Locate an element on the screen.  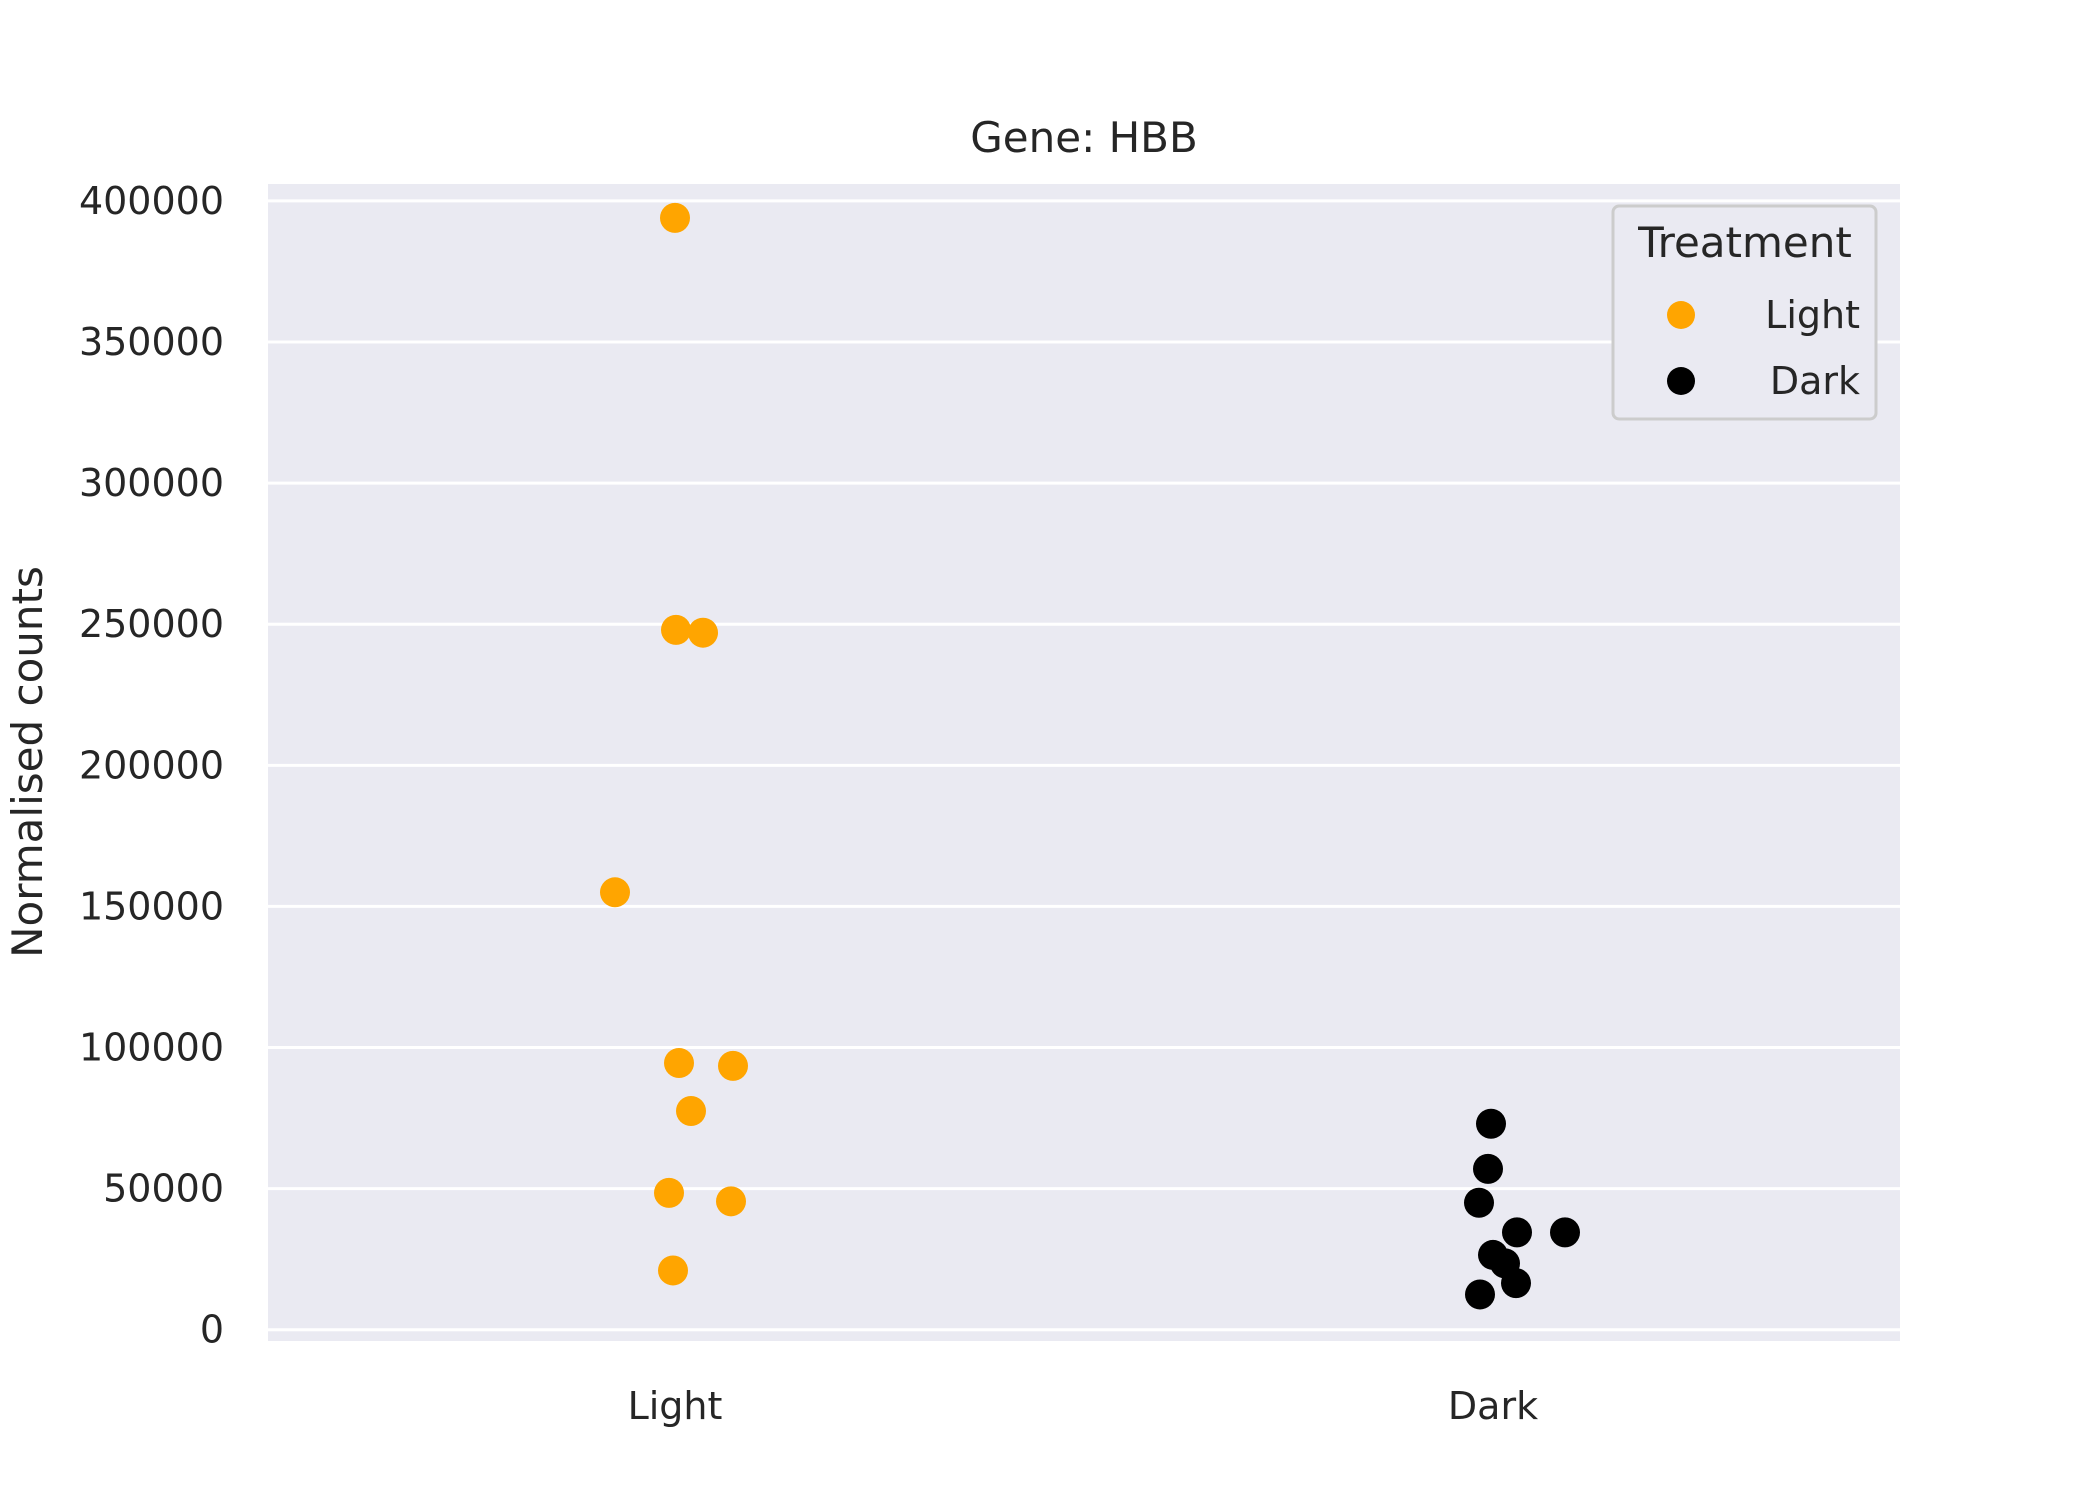
y-tick-label: 300000 is located at coordinates (151, 483).